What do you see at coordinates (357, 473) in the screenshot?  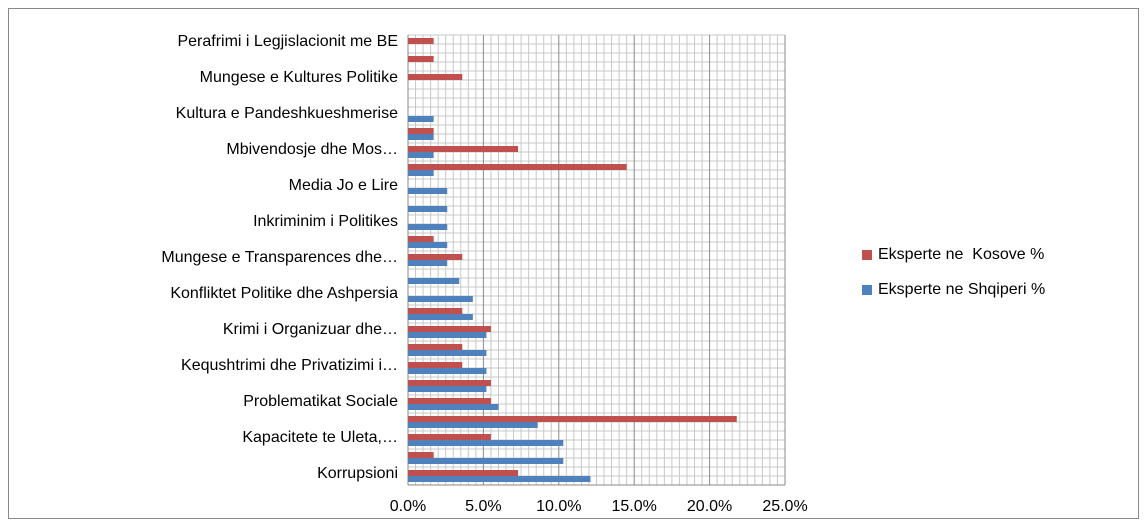 I see `y-tick-label: Korrupsioni` at bounding box center [357, 473].